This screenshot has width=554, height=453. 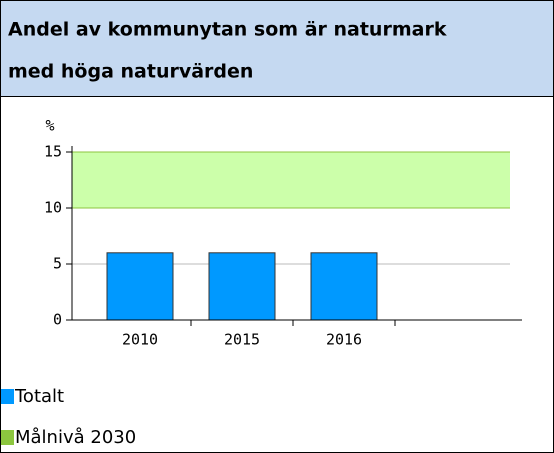 I want to click on legend-label: Målnivå 2030, so click(x=75, y=437).